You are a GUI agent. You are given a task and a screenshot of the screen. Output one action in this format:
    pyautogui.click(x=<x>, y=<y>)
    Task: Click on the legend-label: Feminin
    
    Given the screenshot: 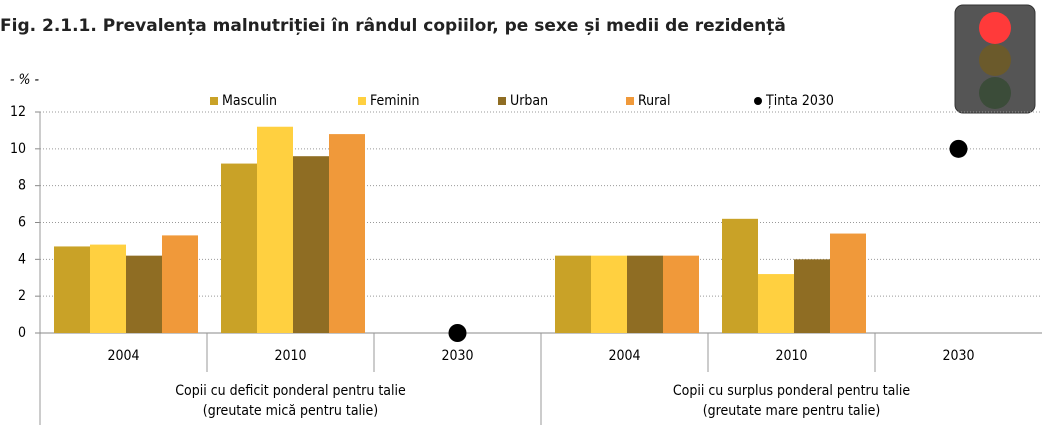 What is the action you would take?
    pyautogui.click(x=394, y=101)
    